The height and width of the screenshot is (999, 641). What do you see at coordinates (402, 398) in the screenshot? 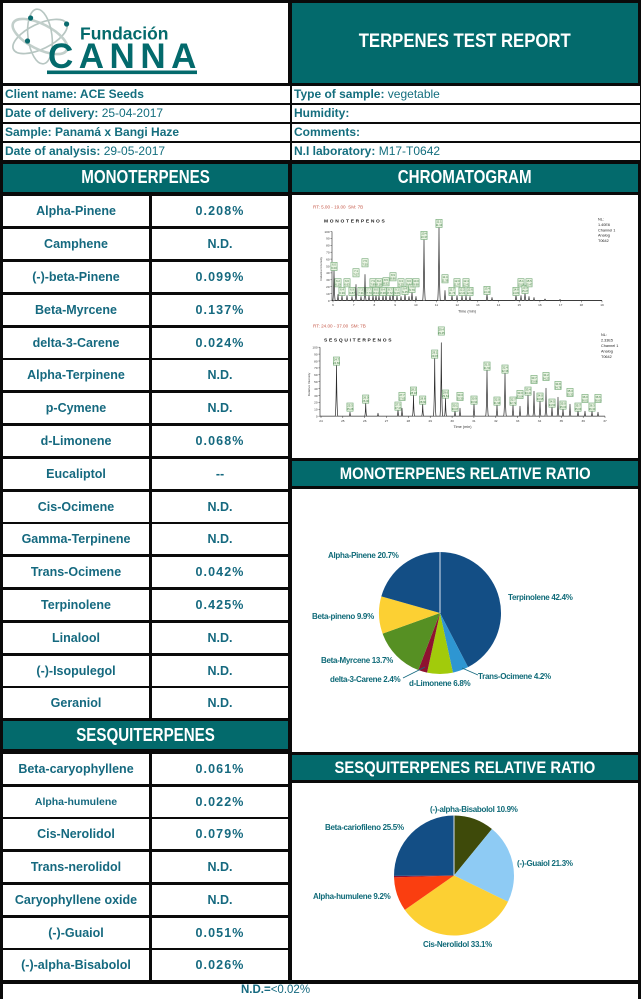
I see `svg-text: 27.65` at bounding box center [402, 398].